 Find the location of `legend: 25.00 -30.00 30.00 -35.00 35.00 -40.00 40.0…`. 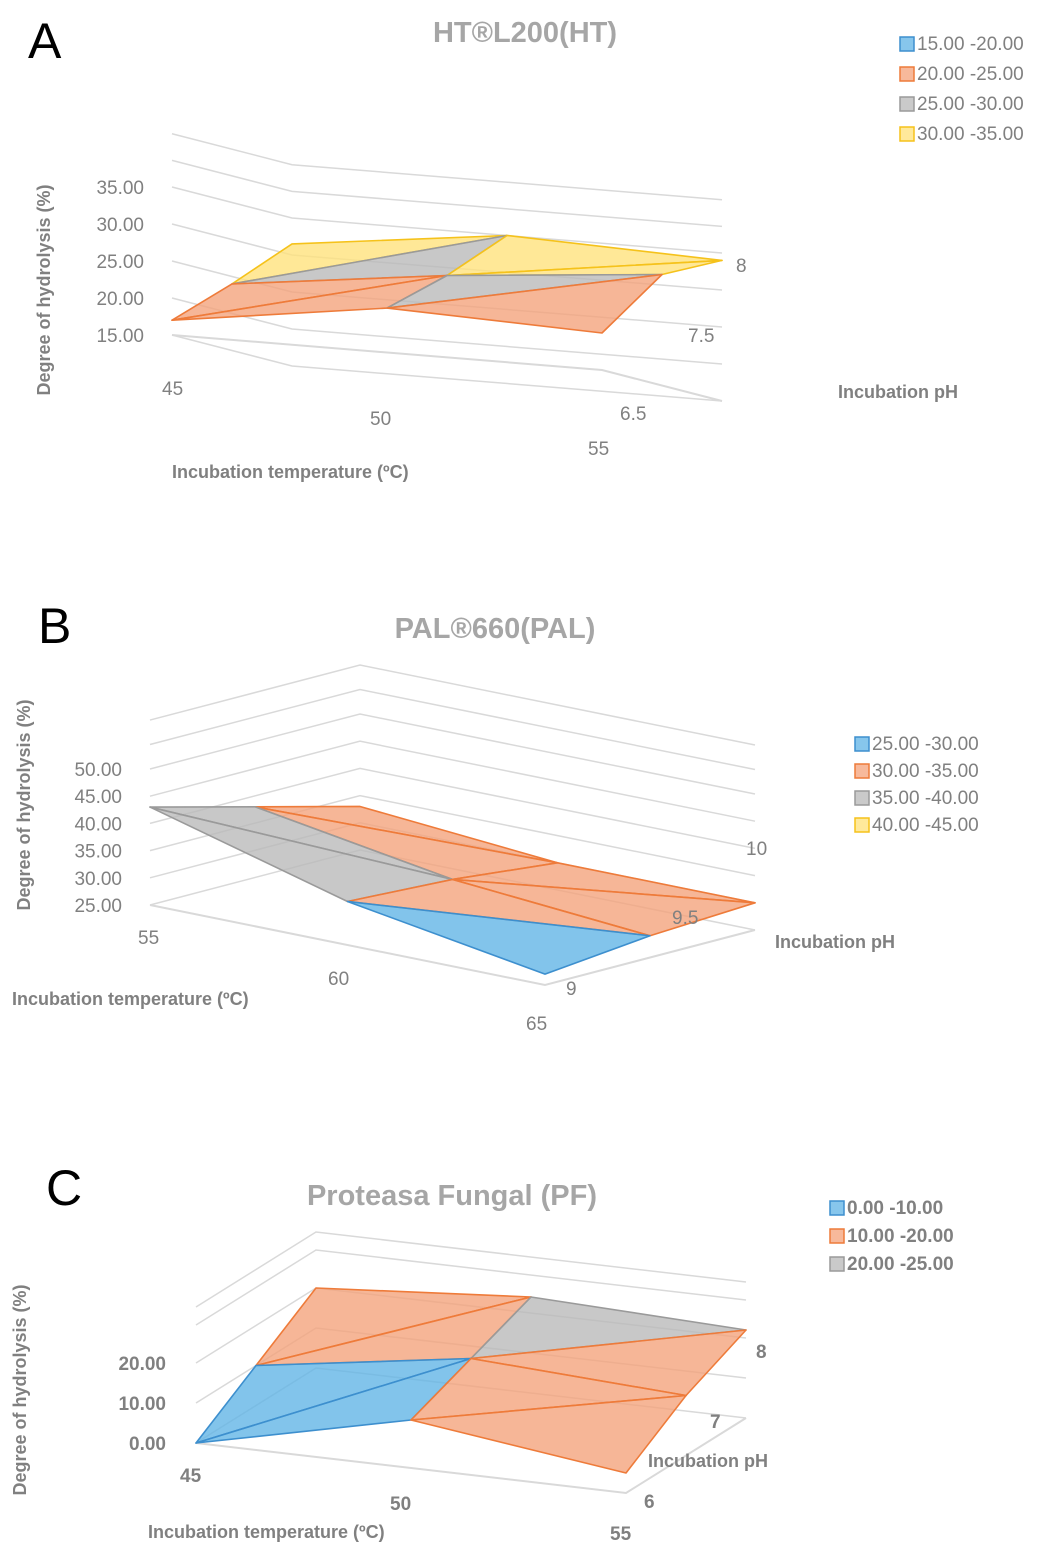

legend: 25.00 -30.00 30.00 -35.00 35.00 -40.00 40.0… is located at coordinates (916, 785).